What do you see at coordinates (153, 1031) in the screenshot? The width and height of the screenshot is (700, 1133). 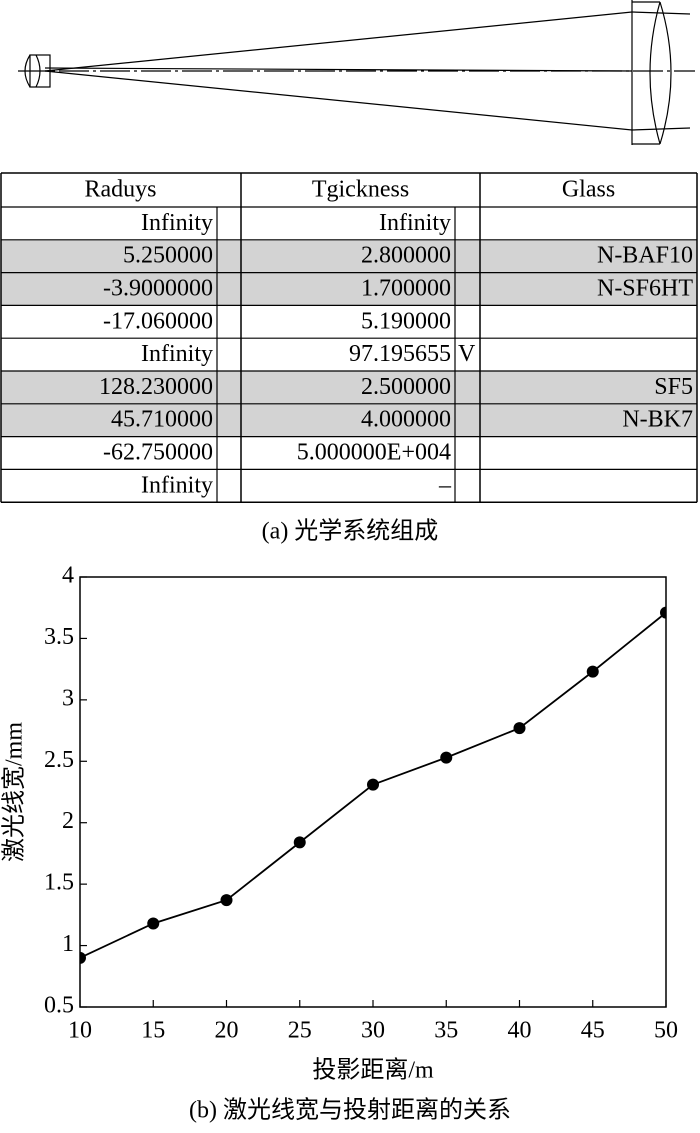 I see `x-tick-label: 15` at bounding box center [153, 1031].